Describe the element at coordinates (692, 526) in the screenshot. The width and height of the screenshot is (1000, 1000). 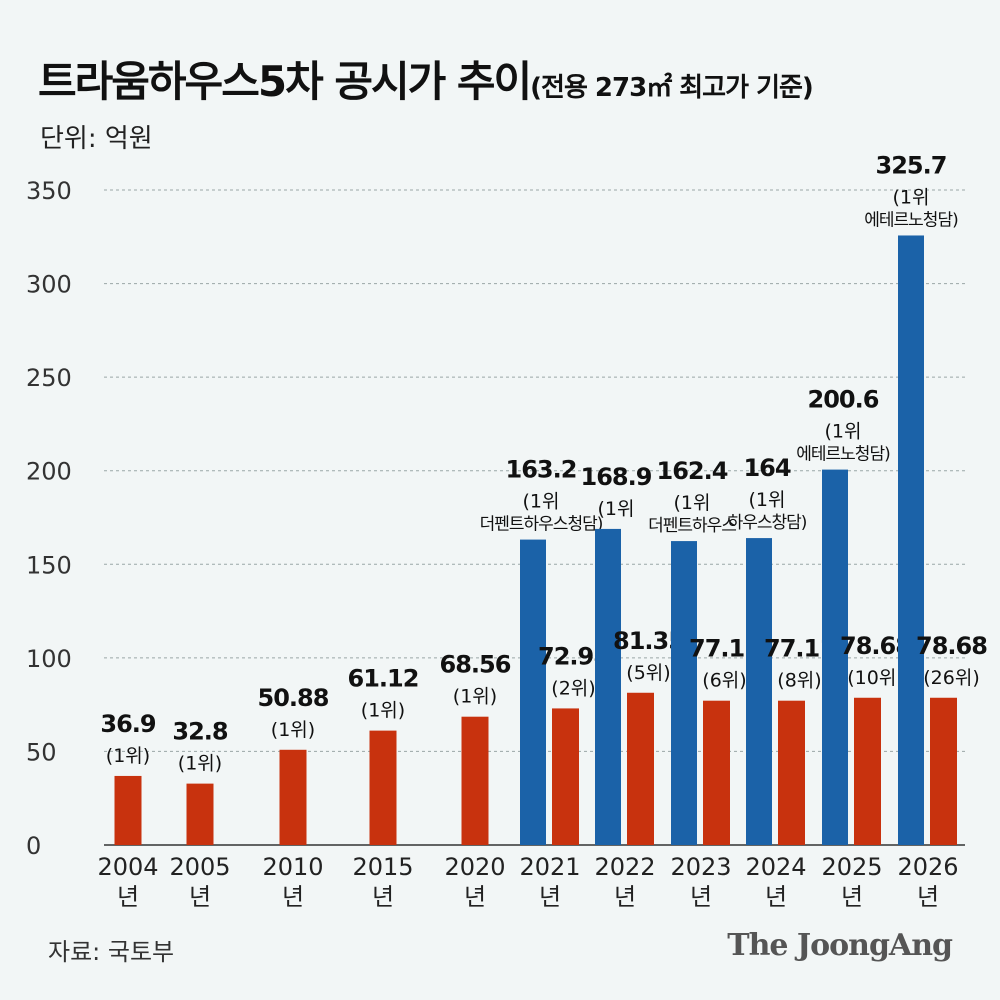
I see `blue-name-label: 더펜트하우스` at that location.